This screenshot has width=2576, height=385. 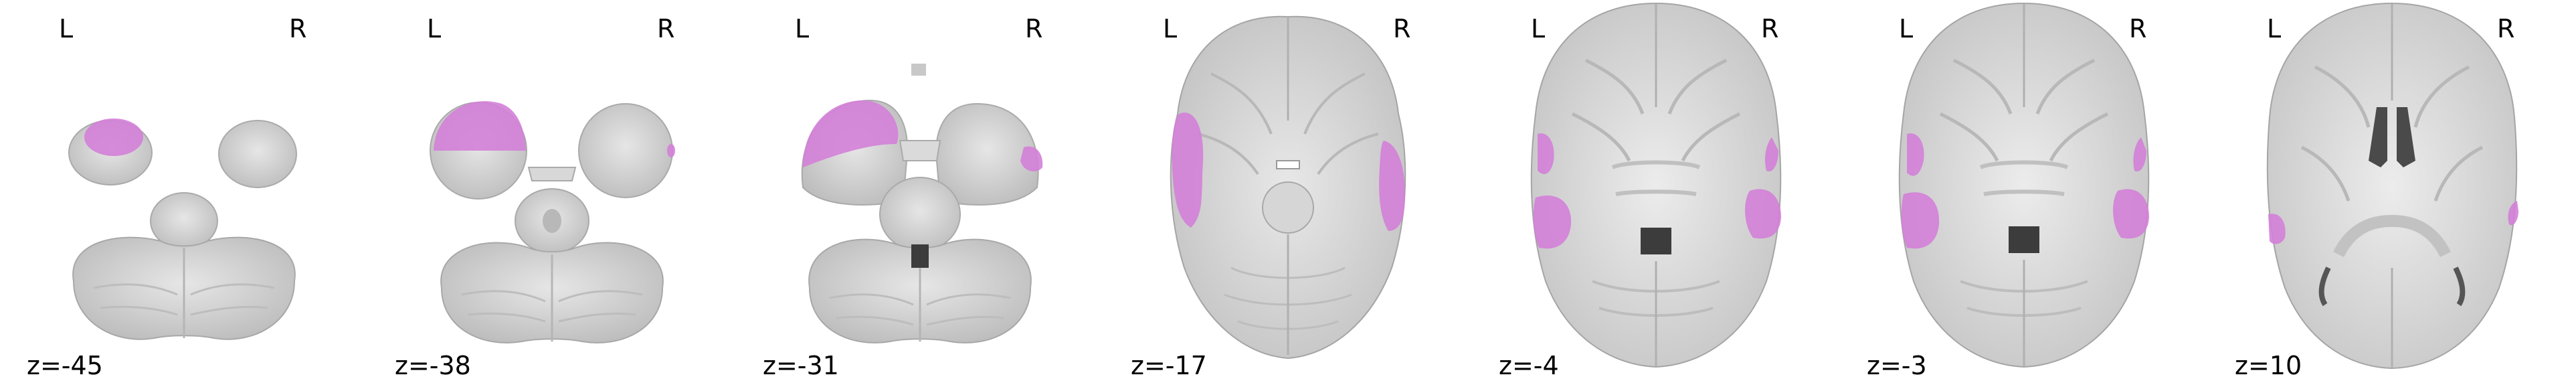 I want to click on lateral-ventricle-right, so click(x=2406, y=137).